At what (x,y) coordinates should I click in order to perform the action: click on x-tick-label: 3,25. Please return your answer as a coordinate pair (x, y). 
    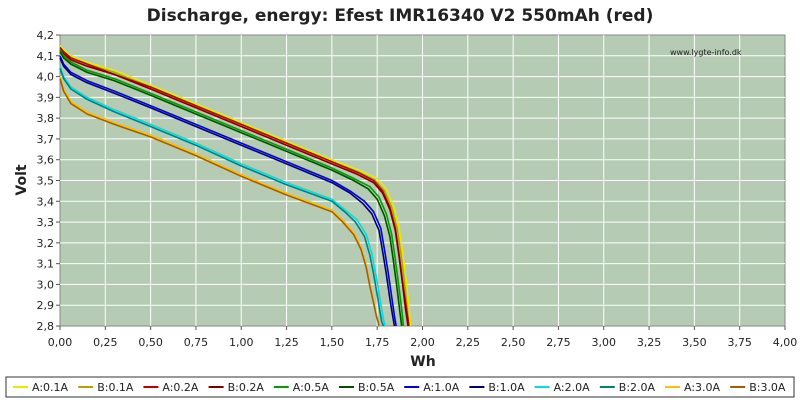
    Looking at the image, I should click on (649, 342).